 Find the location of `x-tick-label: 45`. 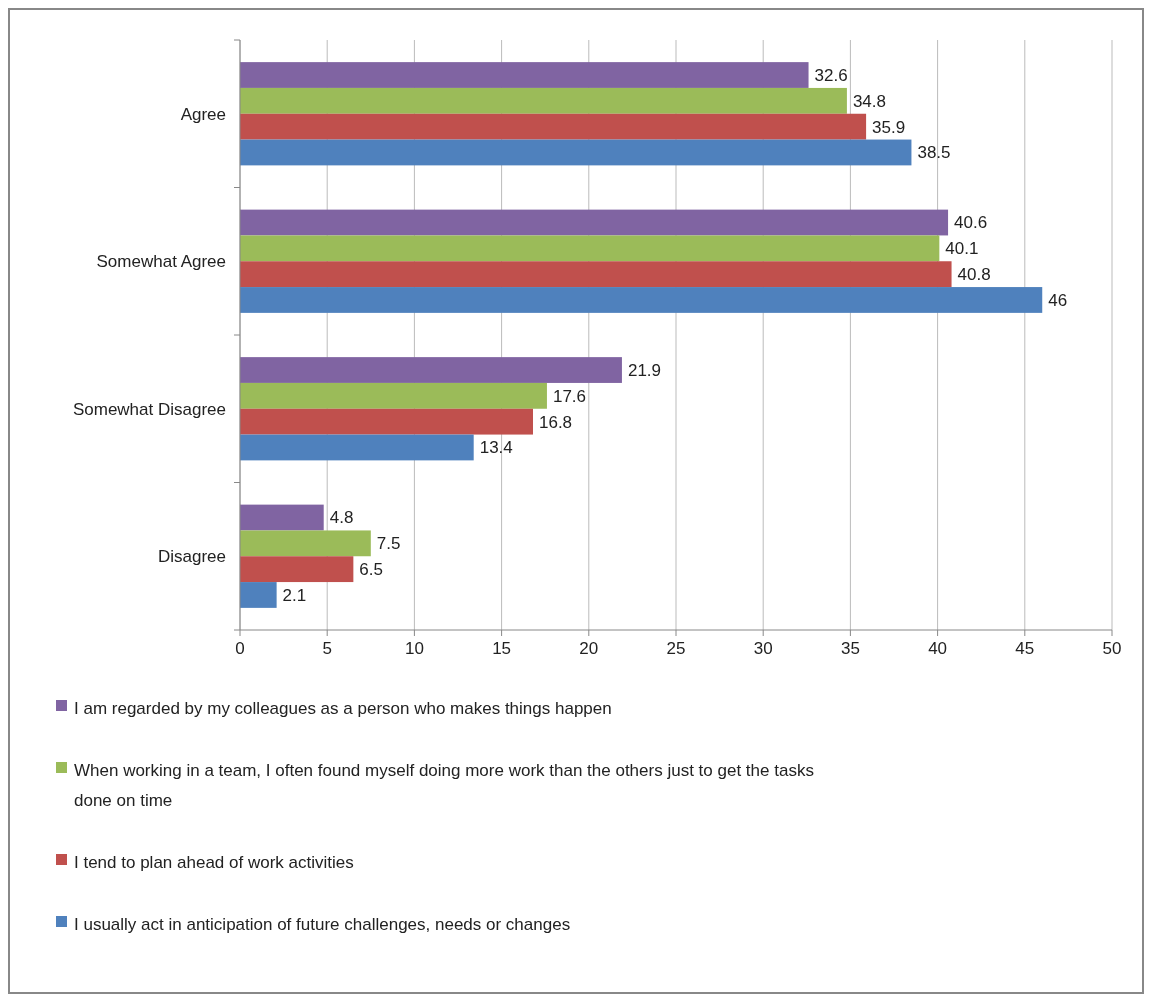

x-tick-label: 45 is located at coordinates (1025, 648).